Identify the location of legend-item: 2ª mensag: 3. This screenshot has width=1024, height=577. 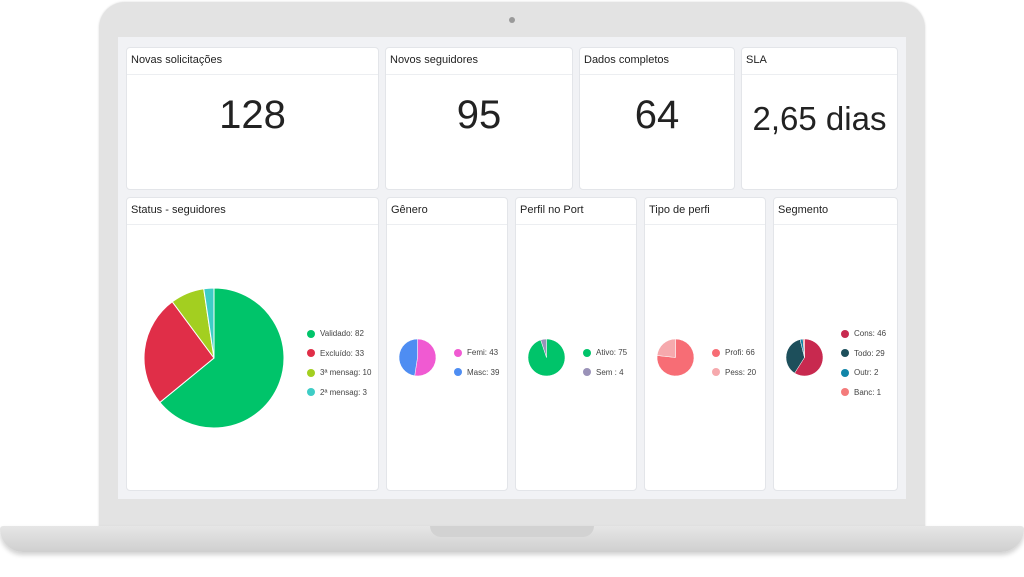
(339, 393).